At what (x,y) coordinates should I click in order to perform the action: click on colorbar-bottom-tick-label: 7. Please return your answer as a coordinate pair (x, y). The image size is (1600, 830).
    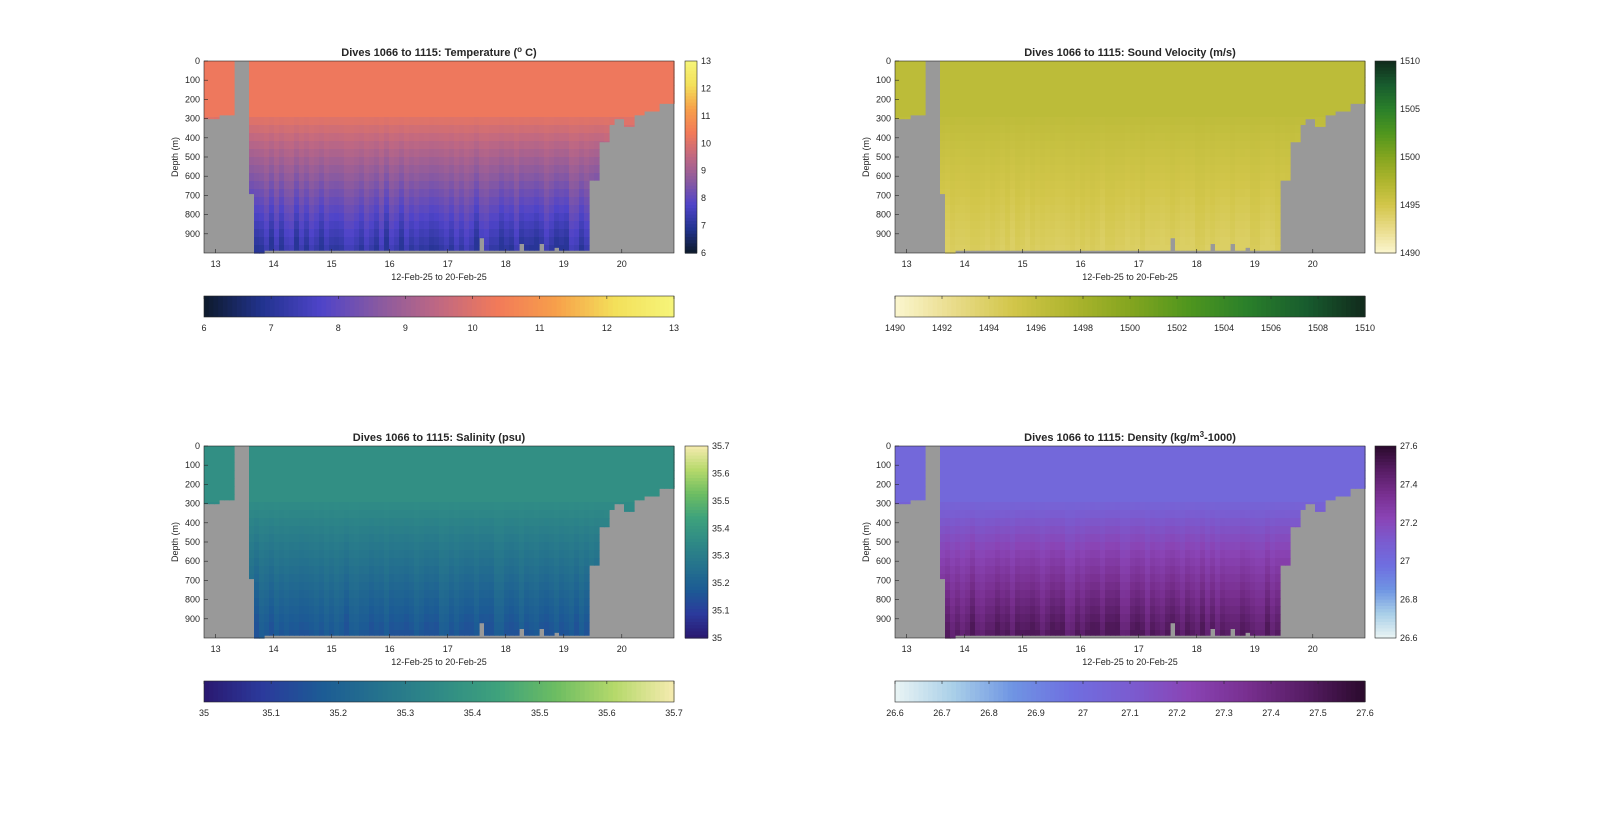
    Looking at the image, I should click on (271, 328).